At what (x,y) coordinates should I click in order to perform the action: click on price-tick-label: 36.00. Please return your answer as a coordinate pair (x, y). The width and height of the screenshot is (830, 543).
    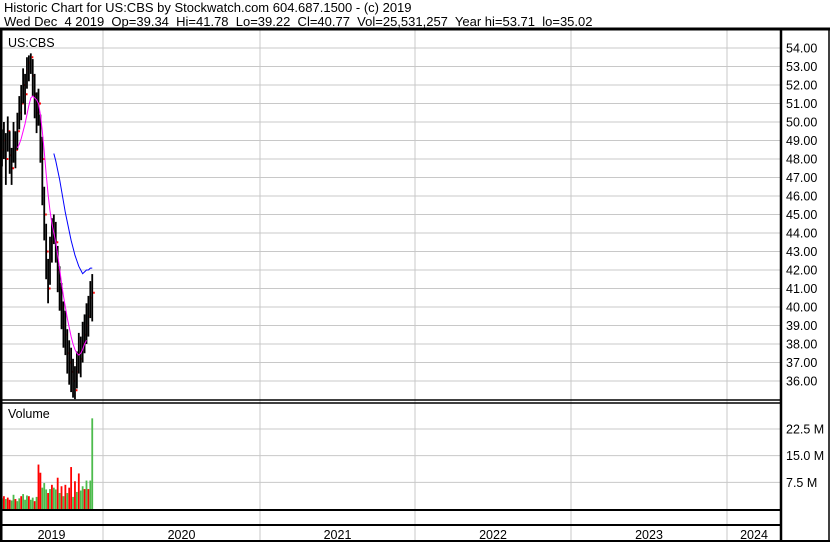
    Looking at the image, I should click on (801, 382).